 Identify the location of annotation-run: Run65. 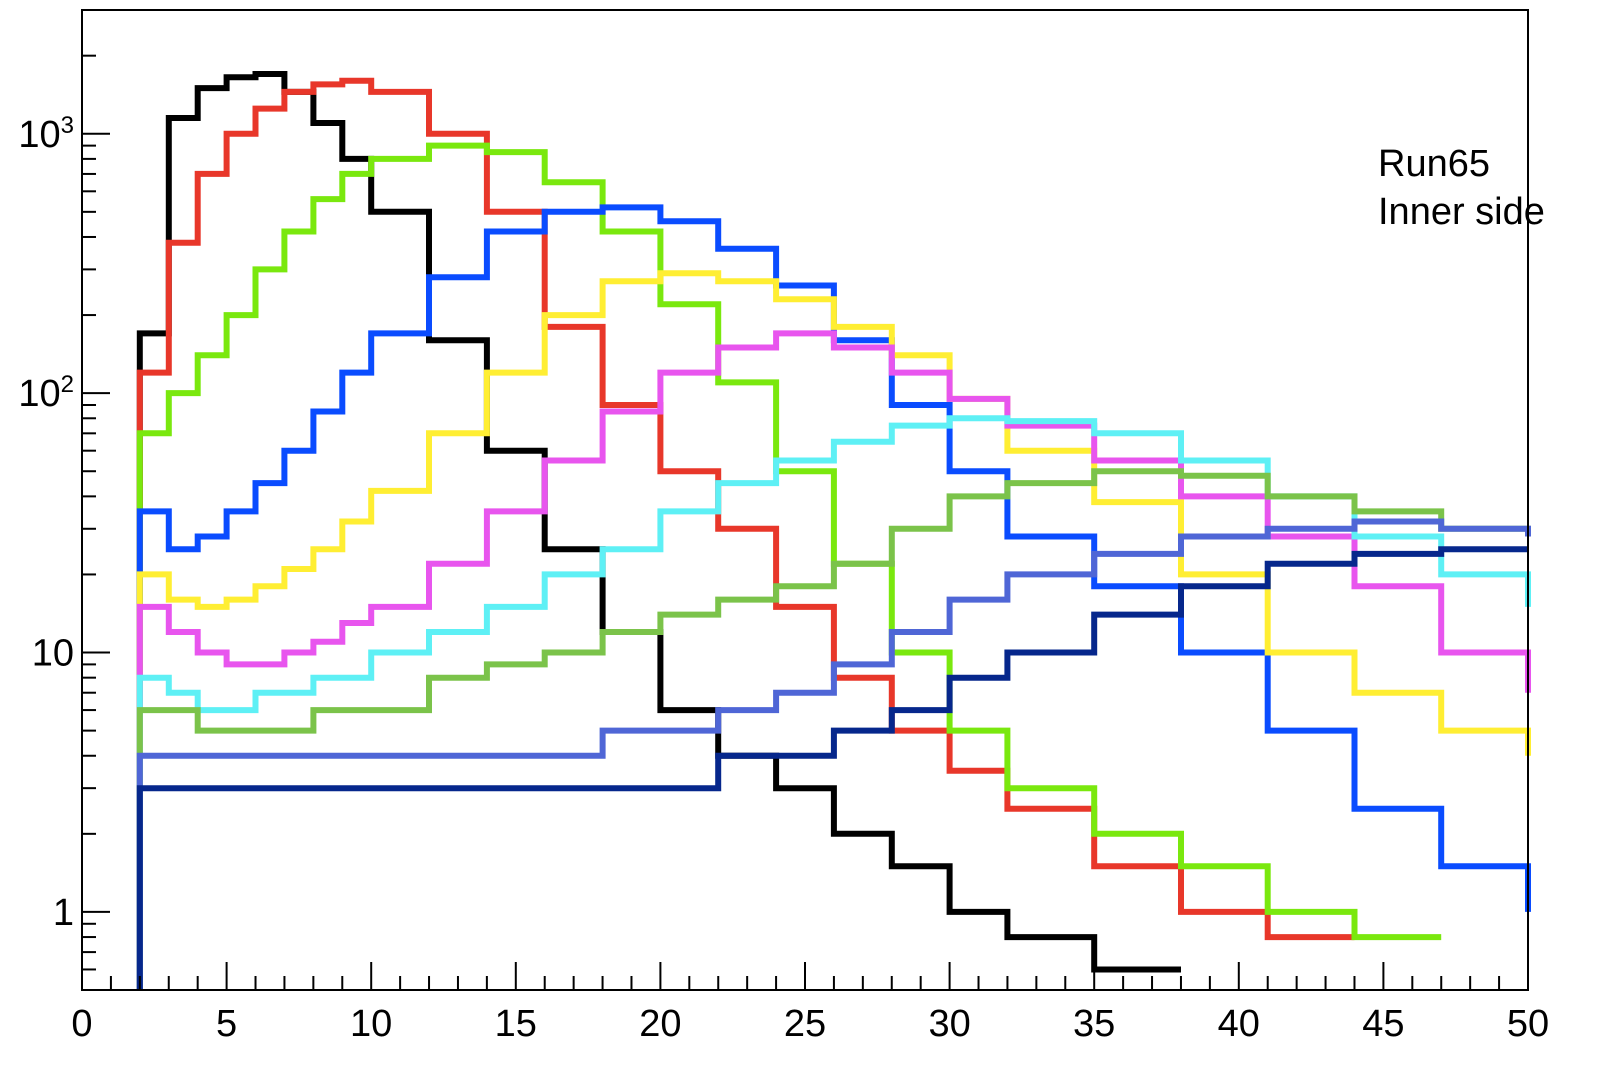
(1434, 164).